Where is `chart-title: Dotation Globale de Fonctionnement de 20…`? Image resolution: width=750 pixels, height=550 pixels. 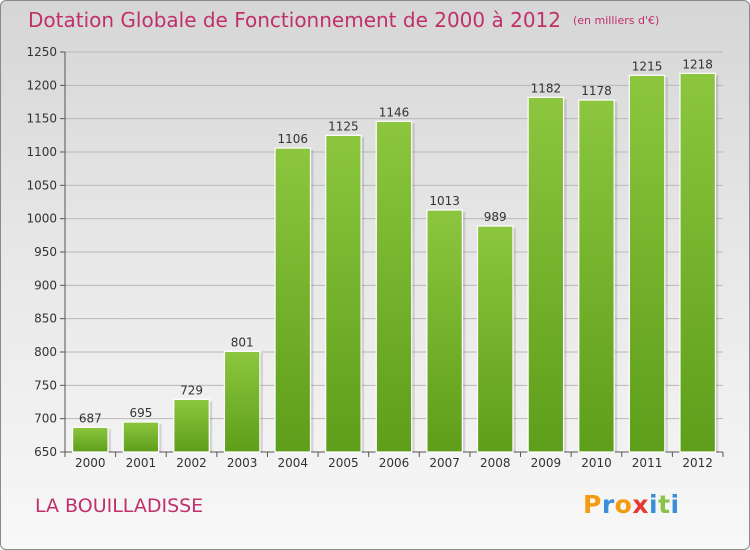 chart-title: Dotation Globale de Fonctionnement de 20… is located at coordinates (343, 20).